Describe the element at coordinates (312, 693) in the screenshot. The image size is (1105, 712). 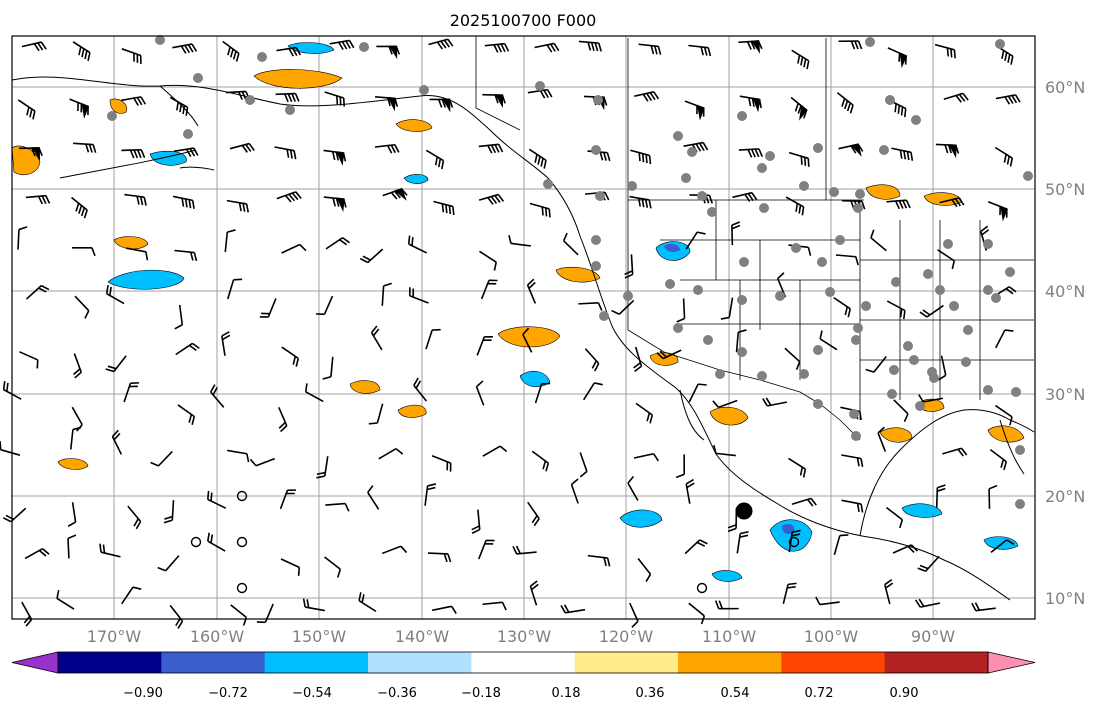
I see `colorbar-tick-label: −0.54` at that location.